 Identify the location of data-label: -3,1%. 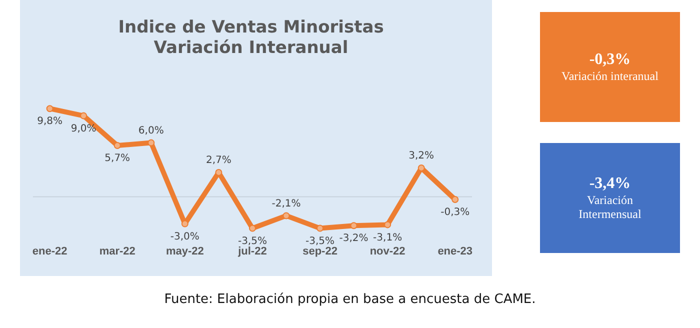
(387, 238).